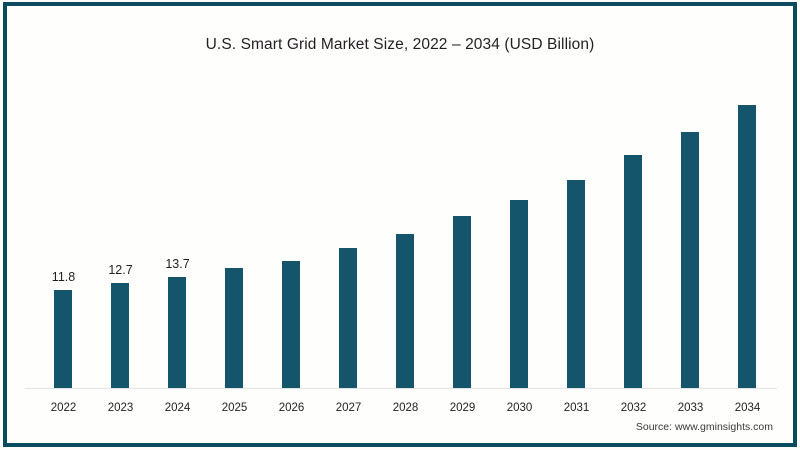  What do you see at coordinates (63, 408) in the screenshot?
I see `x-axis-tick-label: 2022` at bounding box center [63, 408].